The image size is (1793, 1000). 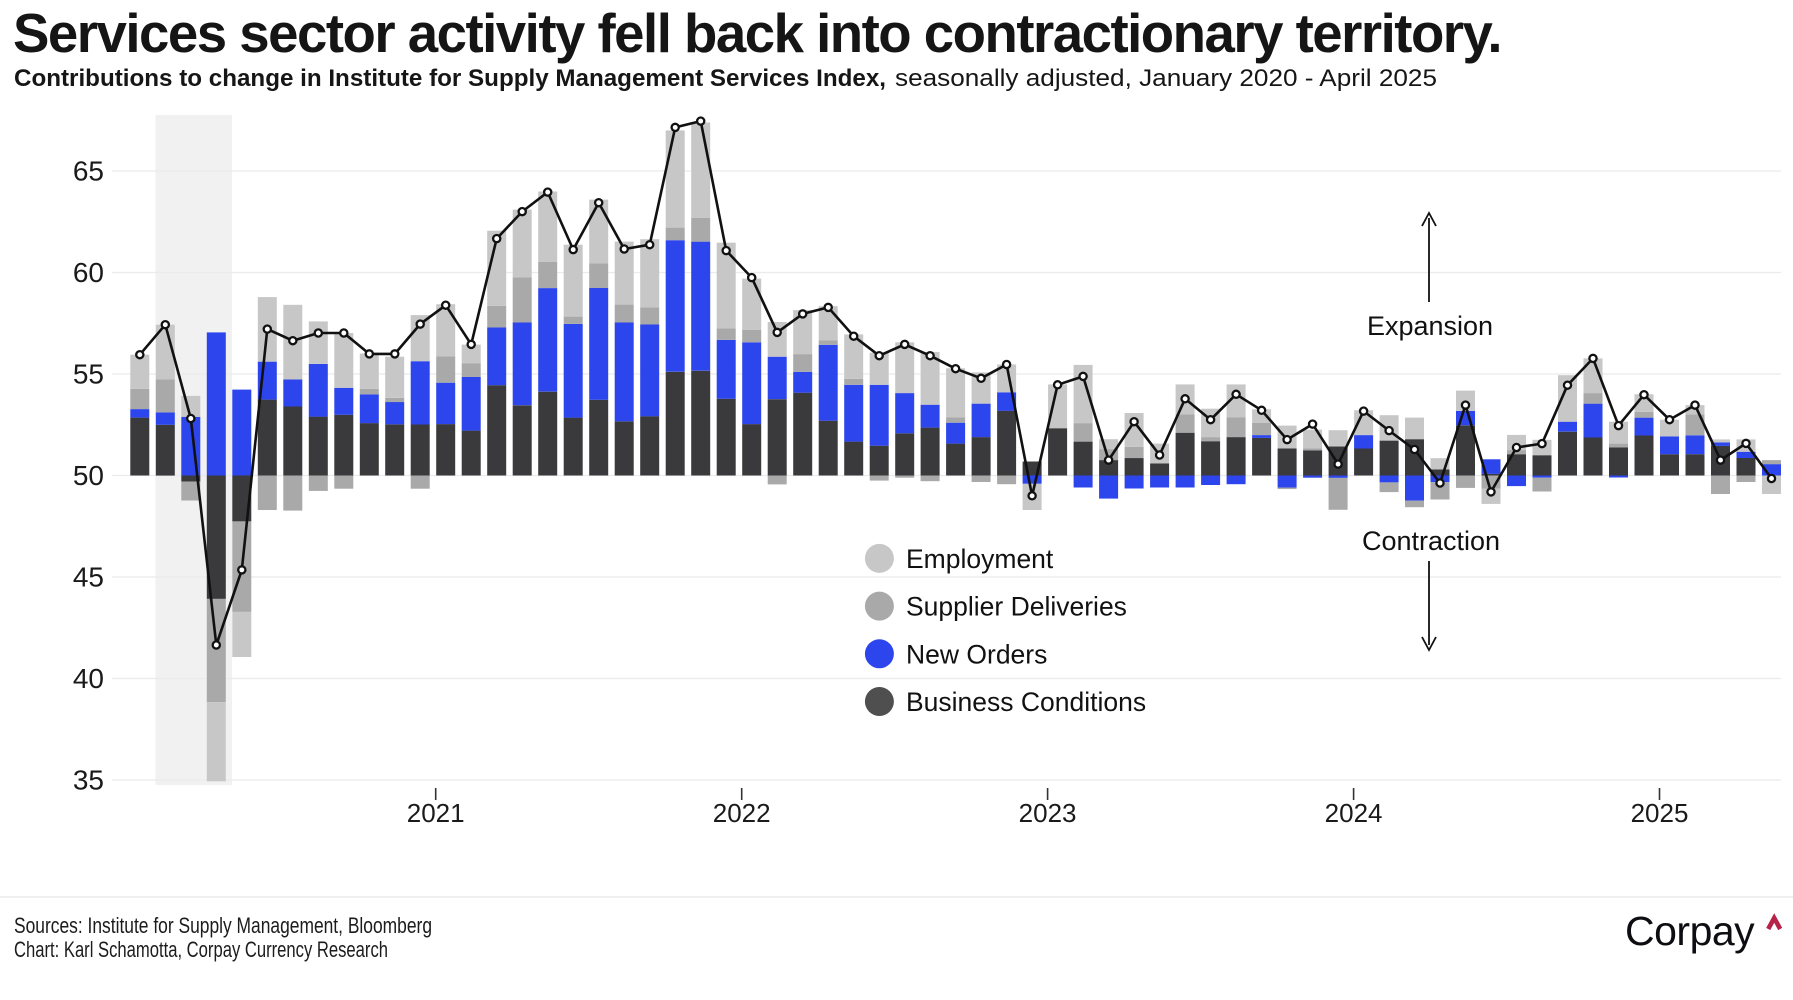 What do you see at coordinates (88, 475) in the screenshot?
I see `svg-text: 50` at bounding box center [88, 475].